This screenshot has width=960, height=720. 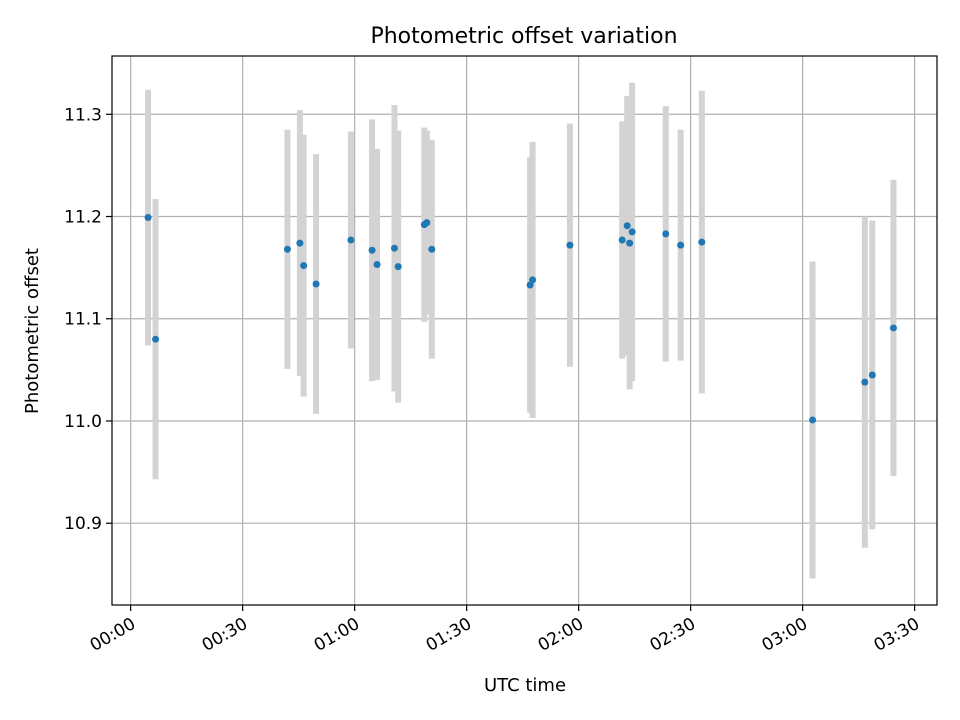 I want to click on y-axis-ticks: 10.9 11.0 11.1 11.2 11.3, so click(x=88, y=319).